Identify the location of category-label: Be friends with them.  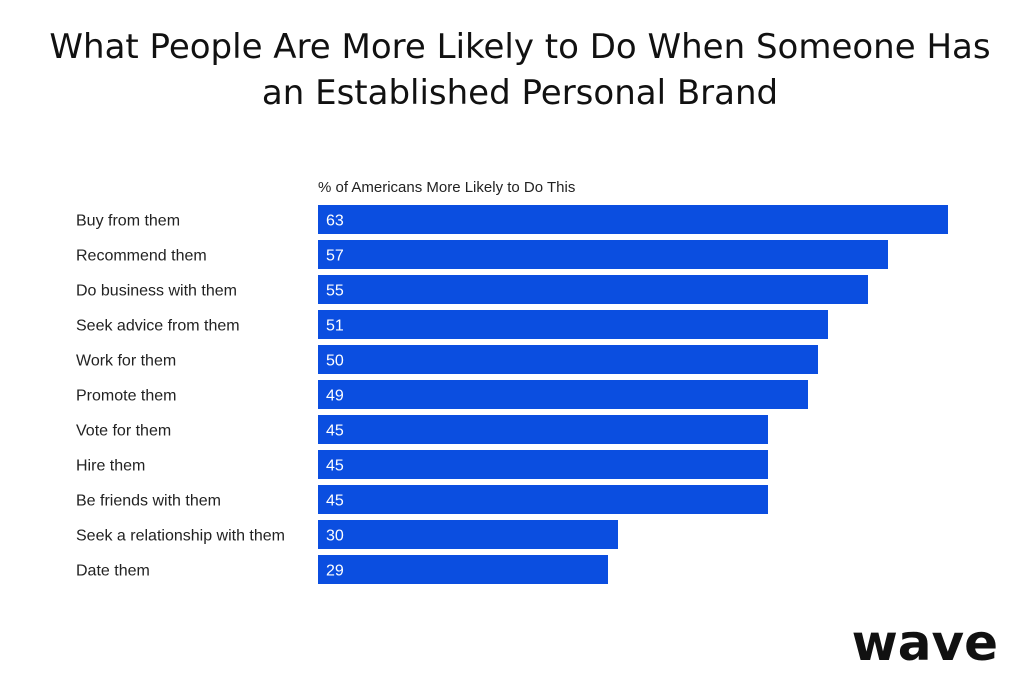
(148, 501).